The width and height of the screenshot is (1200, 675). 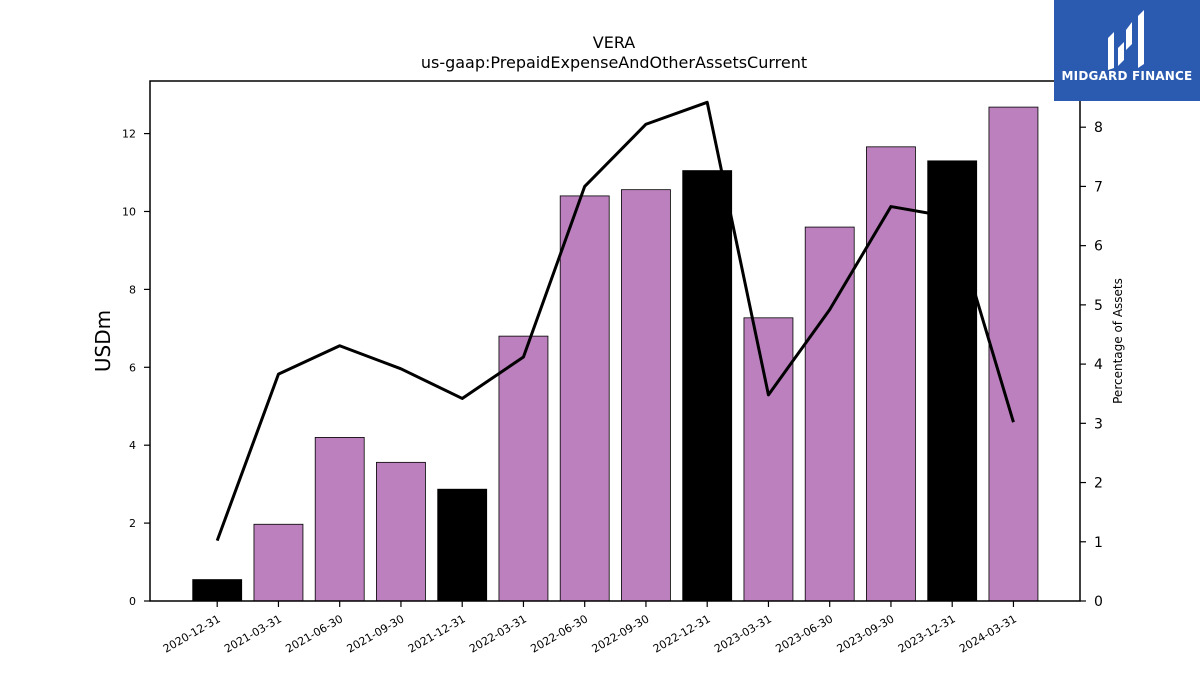 I want to click on y2-tick-label: 5, so click(x=1098, y=306).